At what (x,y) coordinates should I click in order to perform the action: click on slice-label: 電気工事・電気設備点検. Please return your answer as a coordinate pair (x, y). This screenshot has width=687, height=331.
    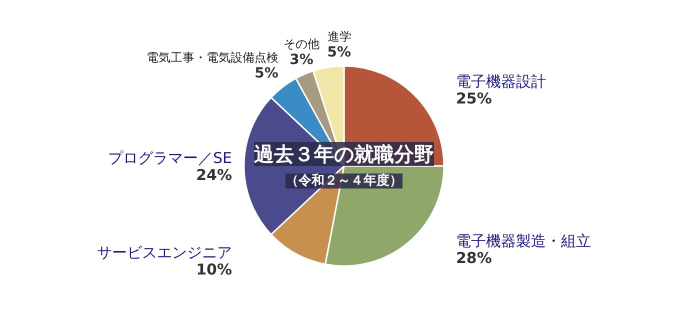
    Looking at the image, I should click on (212, 57).